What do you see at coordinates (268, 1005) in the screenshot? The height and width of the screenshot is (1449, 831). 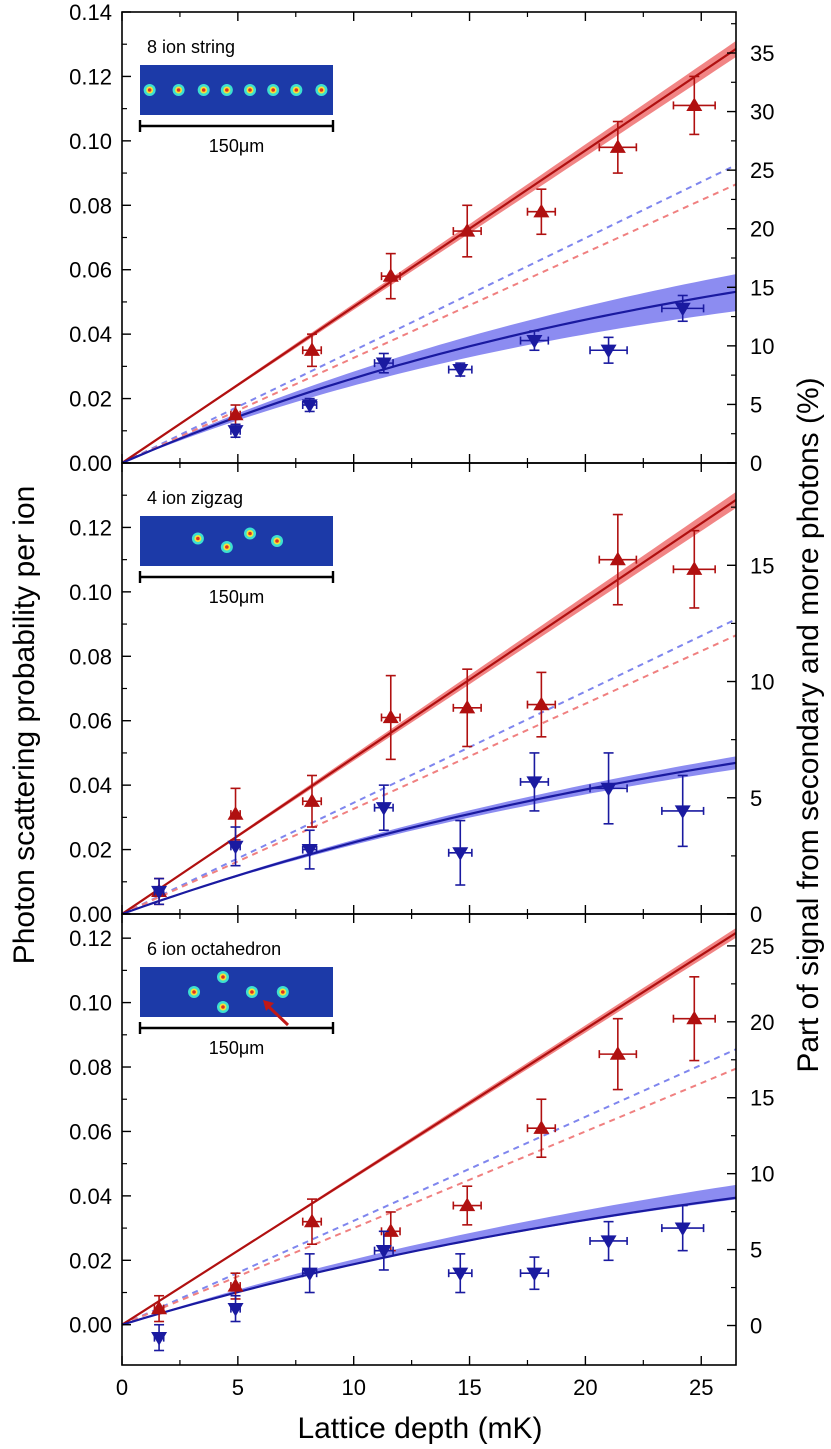 I see `arrow-head-icon` at bounding box center [268, 1005].